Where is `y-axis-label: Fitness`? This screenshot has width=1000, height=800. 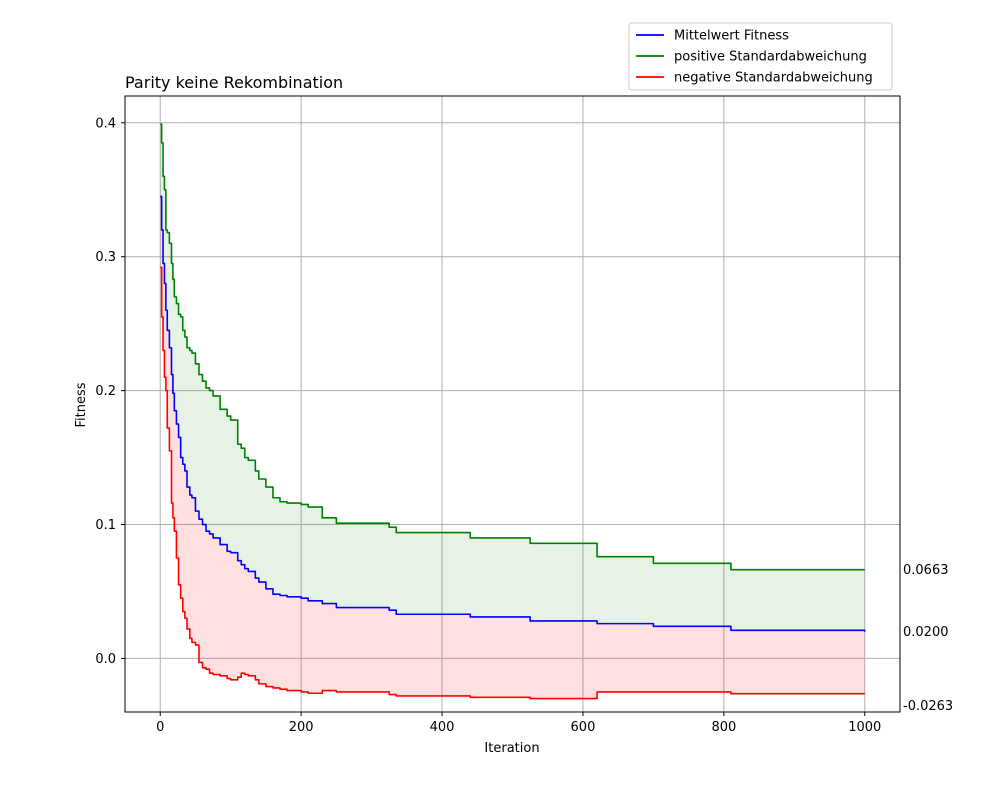
y-axis-label: Fitness is located at coordinates (81, 404).